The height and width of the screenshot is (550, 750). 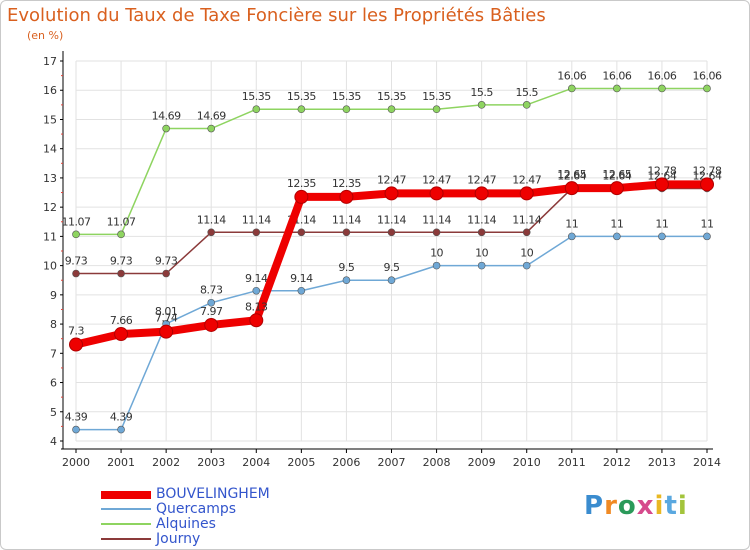 What do you see at coordinates (166, 462) in the screenshot?
I see `x-tick-label: 2002` at bounding box center [166, 462].